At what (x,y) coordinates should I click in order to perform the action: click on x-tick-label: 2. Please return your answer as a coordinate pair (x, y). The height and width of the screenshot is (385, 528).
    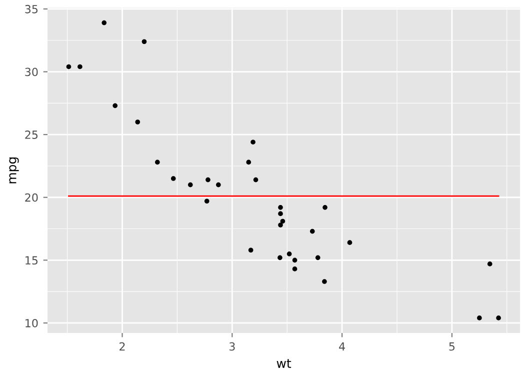
    Looking at the image, I should click on (122, 346).